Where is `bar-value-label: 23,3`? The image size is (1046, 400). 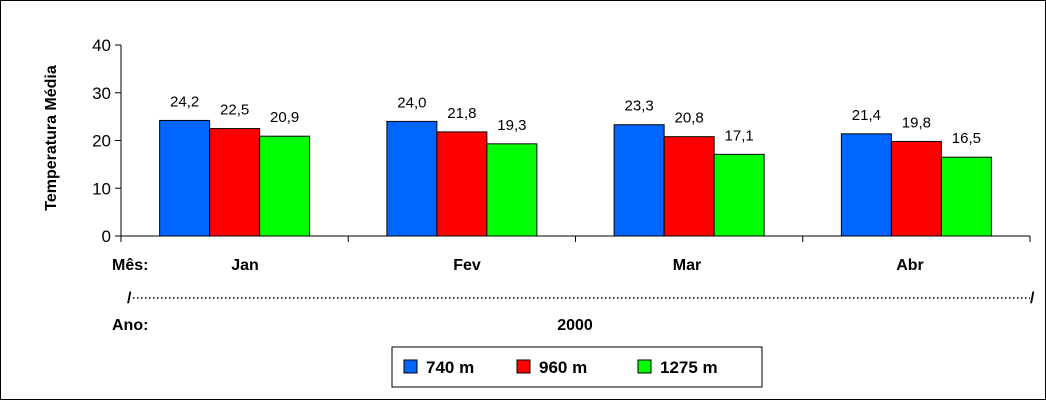 bar-value-label: 23,3 is located at coordinates (639, 106).